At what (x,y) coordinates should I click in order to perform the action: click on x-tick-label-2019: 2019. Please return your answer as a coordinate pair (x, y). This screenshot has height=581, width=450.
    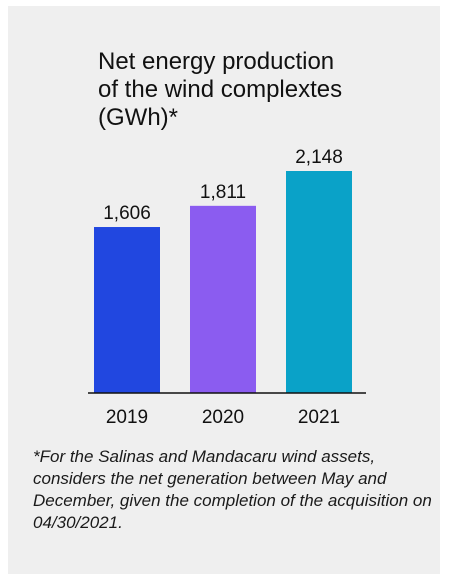
    Looking at the image, I should click on (127, 417).